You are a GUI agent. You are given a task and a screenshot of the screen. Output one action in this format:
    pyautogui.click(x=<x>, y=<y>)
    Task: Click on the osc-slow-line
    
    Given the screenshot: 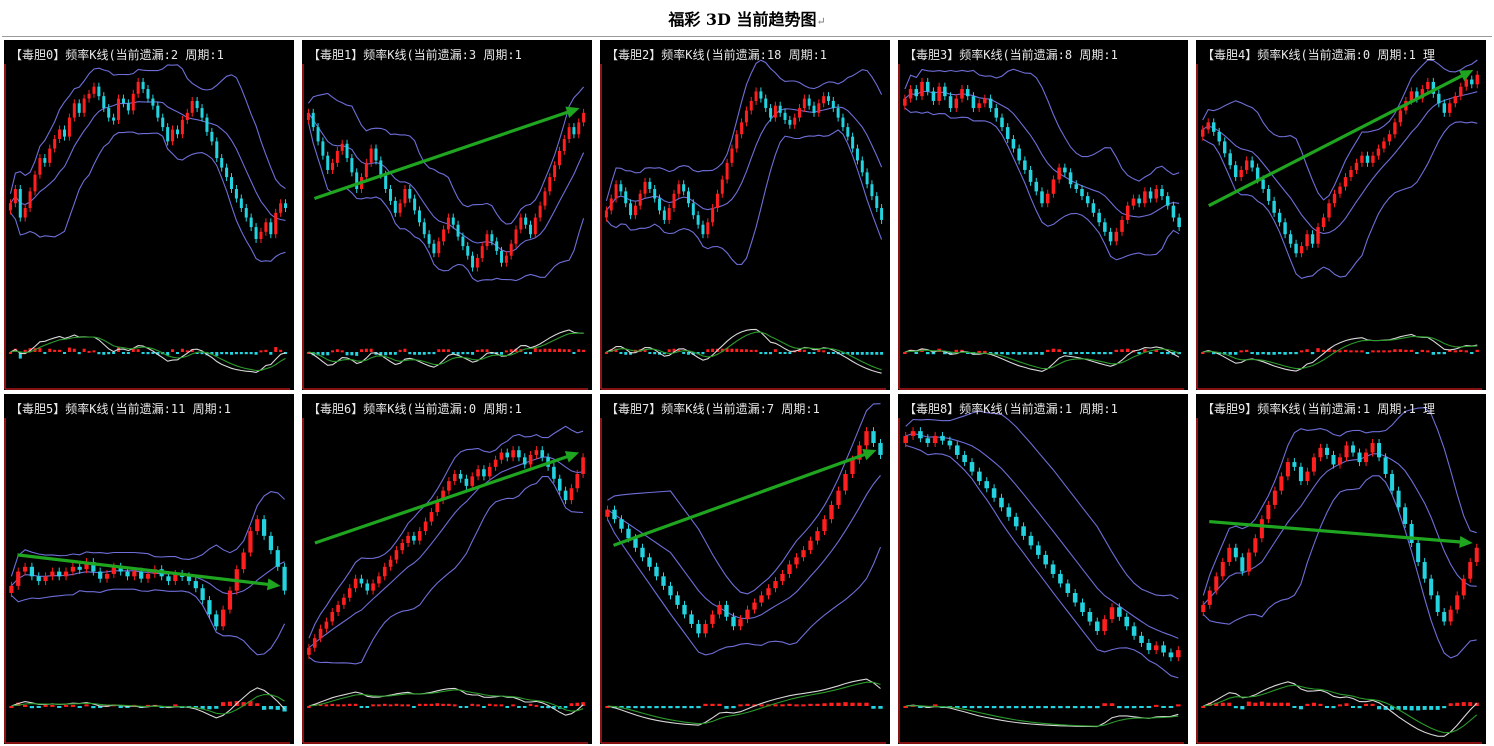 What is the action you would take?
    pyautogui.click(x=1340, y=709)
    